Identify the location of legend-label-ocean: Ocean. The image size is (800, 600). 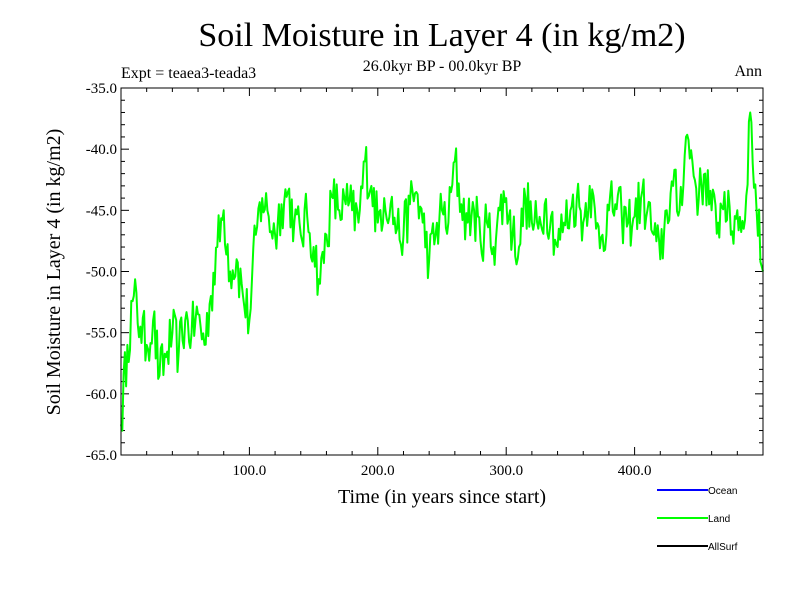
(722, 491).